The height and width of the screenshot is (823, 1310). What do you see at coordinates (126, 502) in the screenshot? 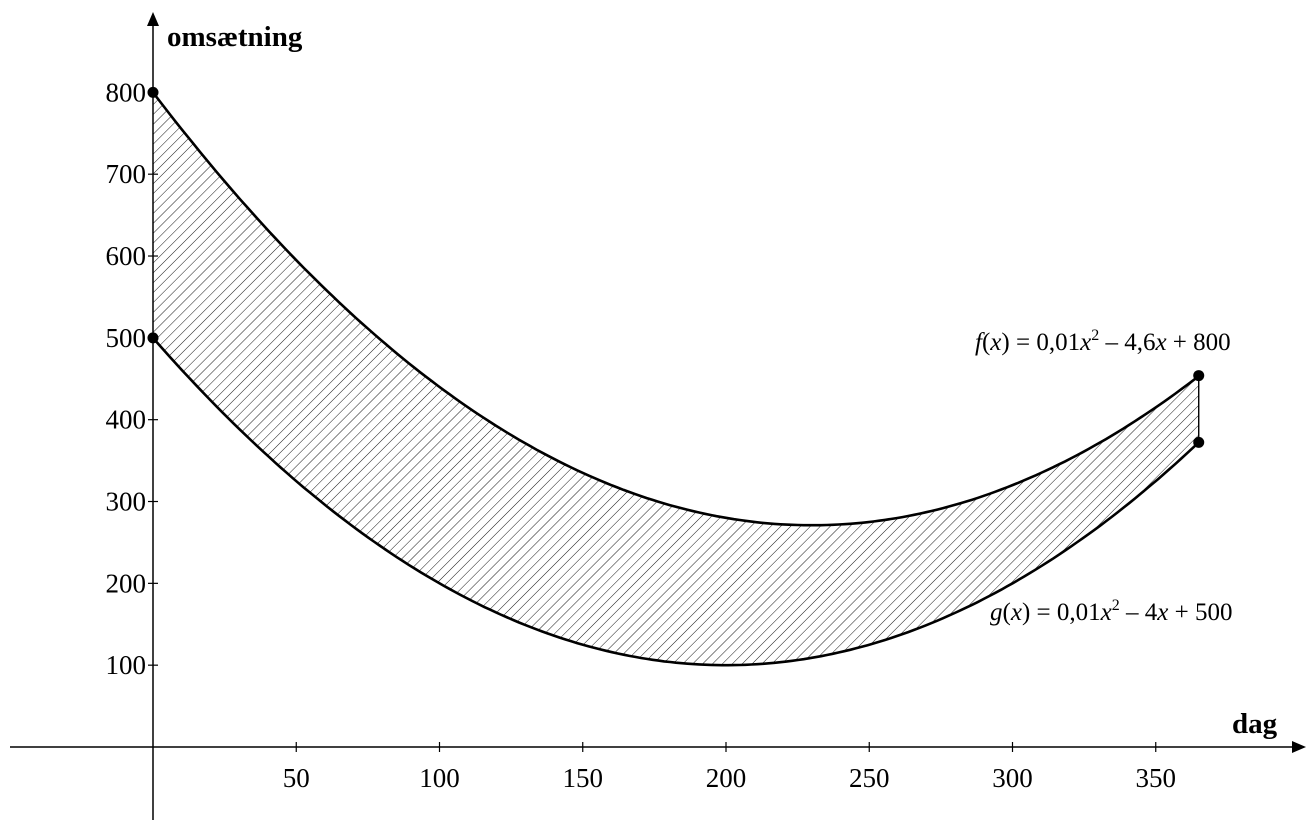
I see `y-tick-label: 300` at bounding box center [126, 502].